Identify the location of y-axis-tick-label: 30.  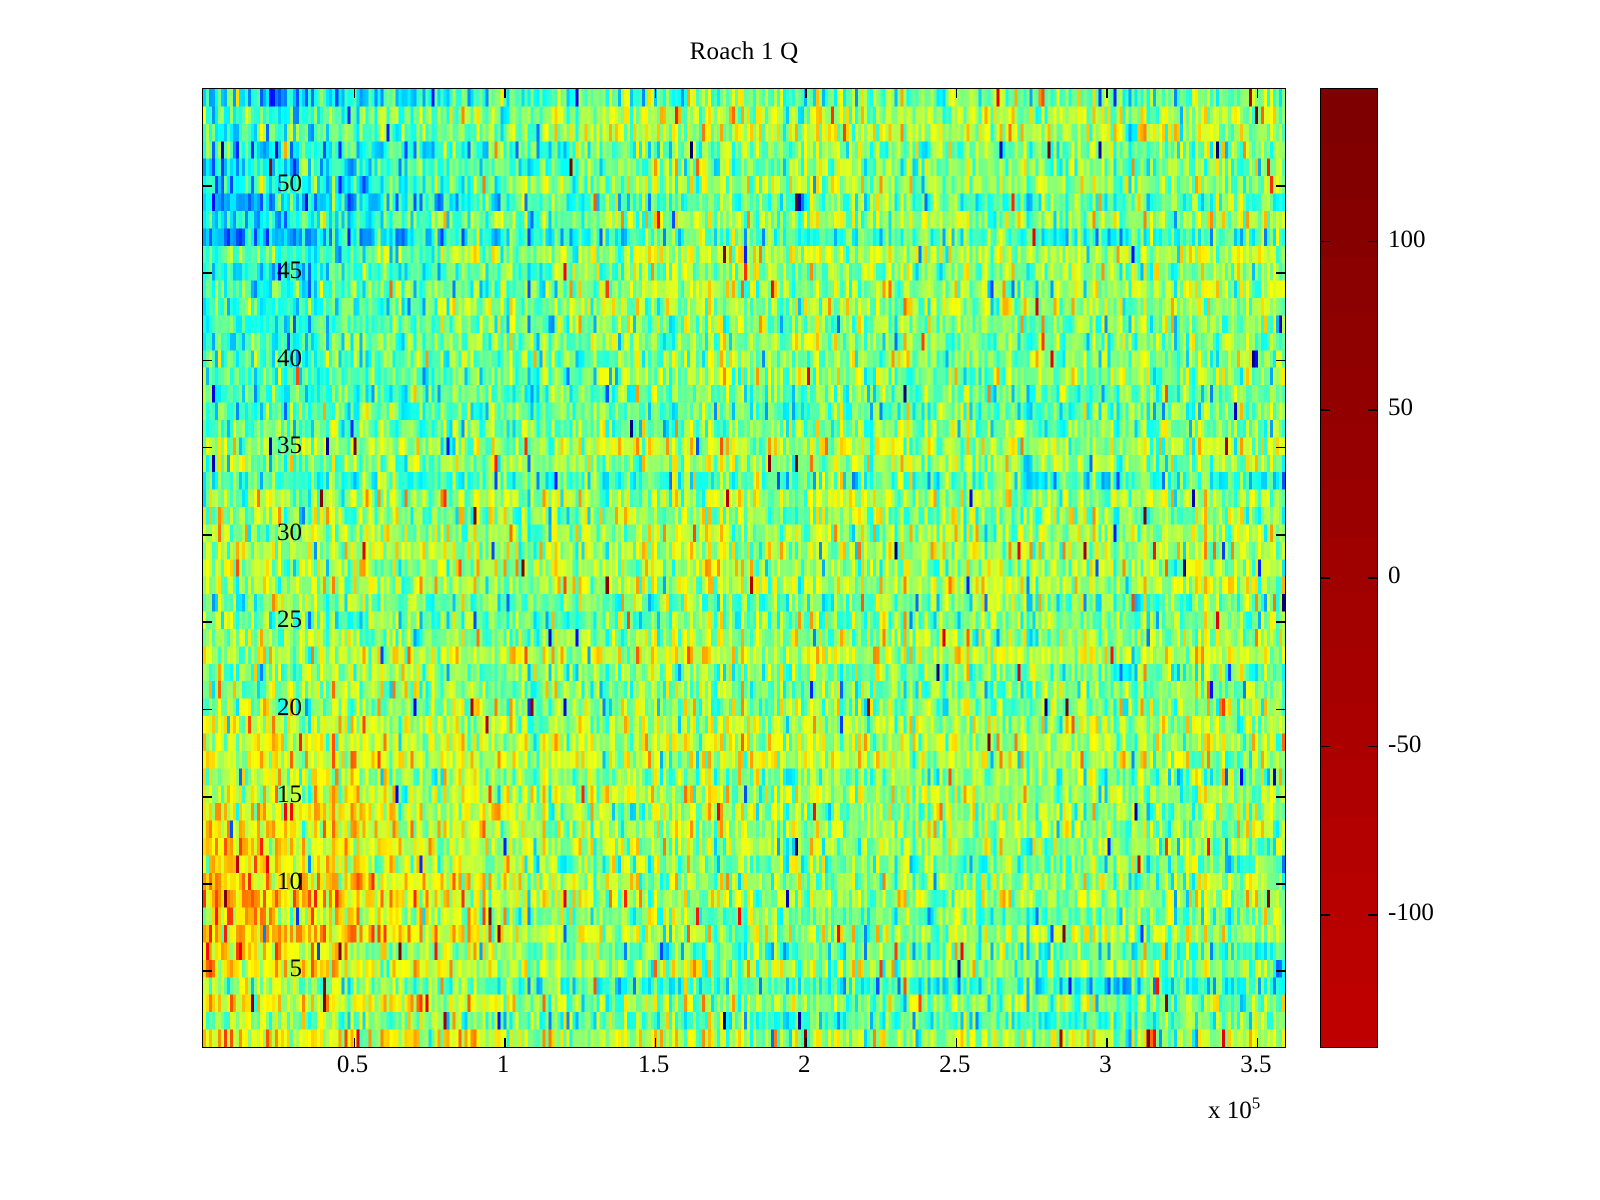
(289, 533).